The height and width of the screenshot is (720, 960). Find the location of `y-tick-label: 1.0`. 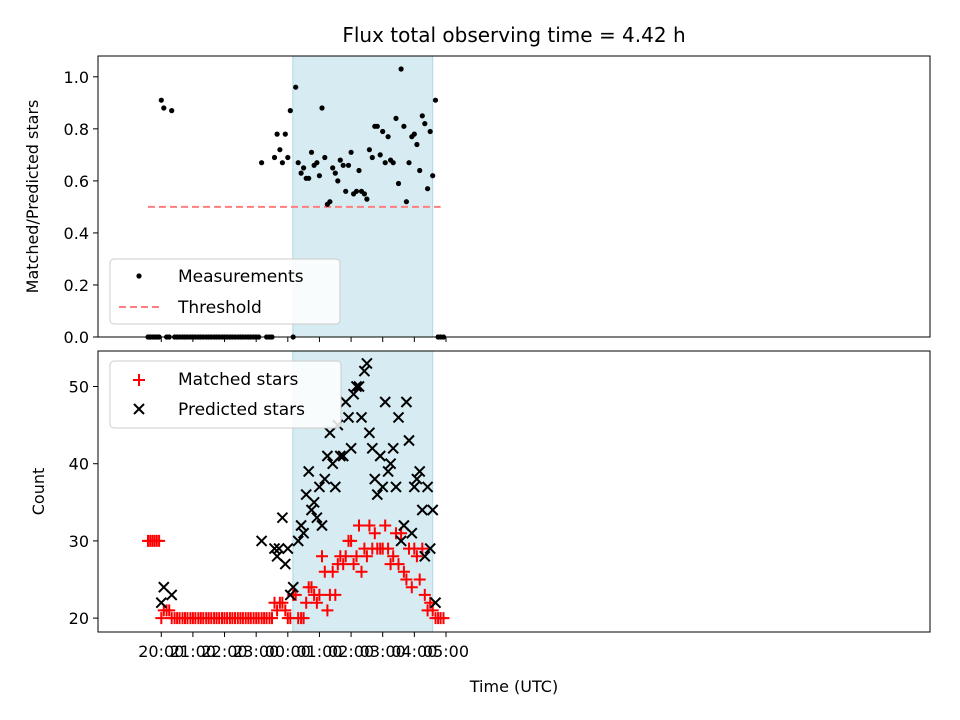

y-tick-label: 1.0 is located at coordinates (76, 77).